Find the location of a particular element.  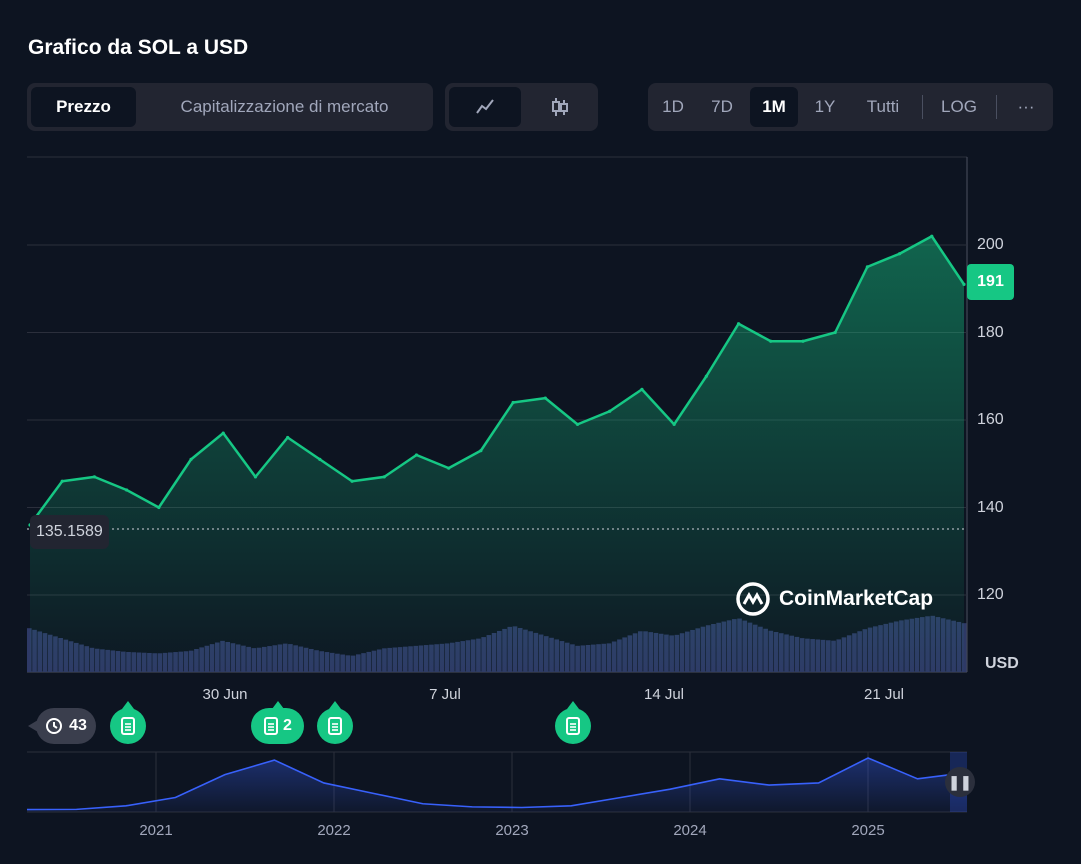

navigator-x-tick: 2025 is located at coordinates (868, 830).